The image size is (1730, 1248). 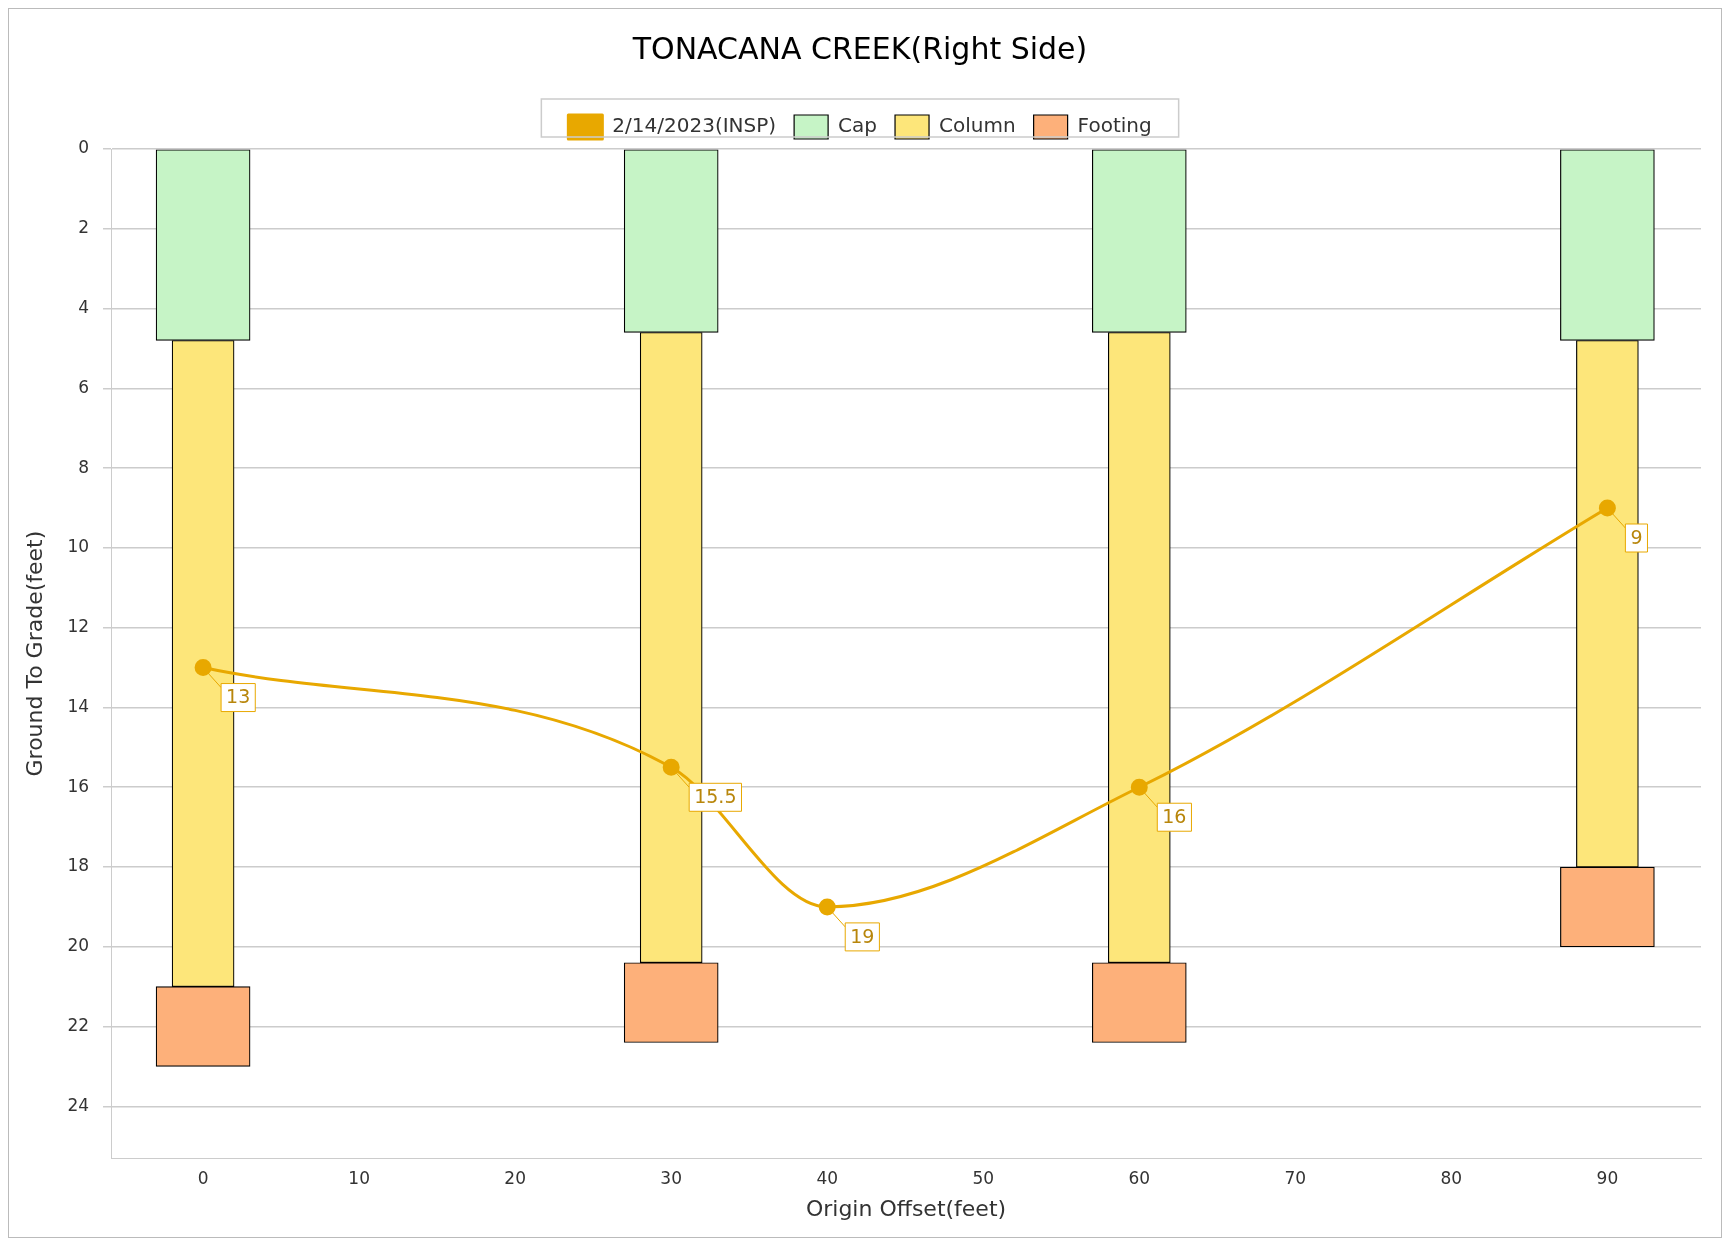 What do you see at coordinates (78, 865) in the screenshot?
I see `y-tick-label: 18` at bounding box center [78, 865].